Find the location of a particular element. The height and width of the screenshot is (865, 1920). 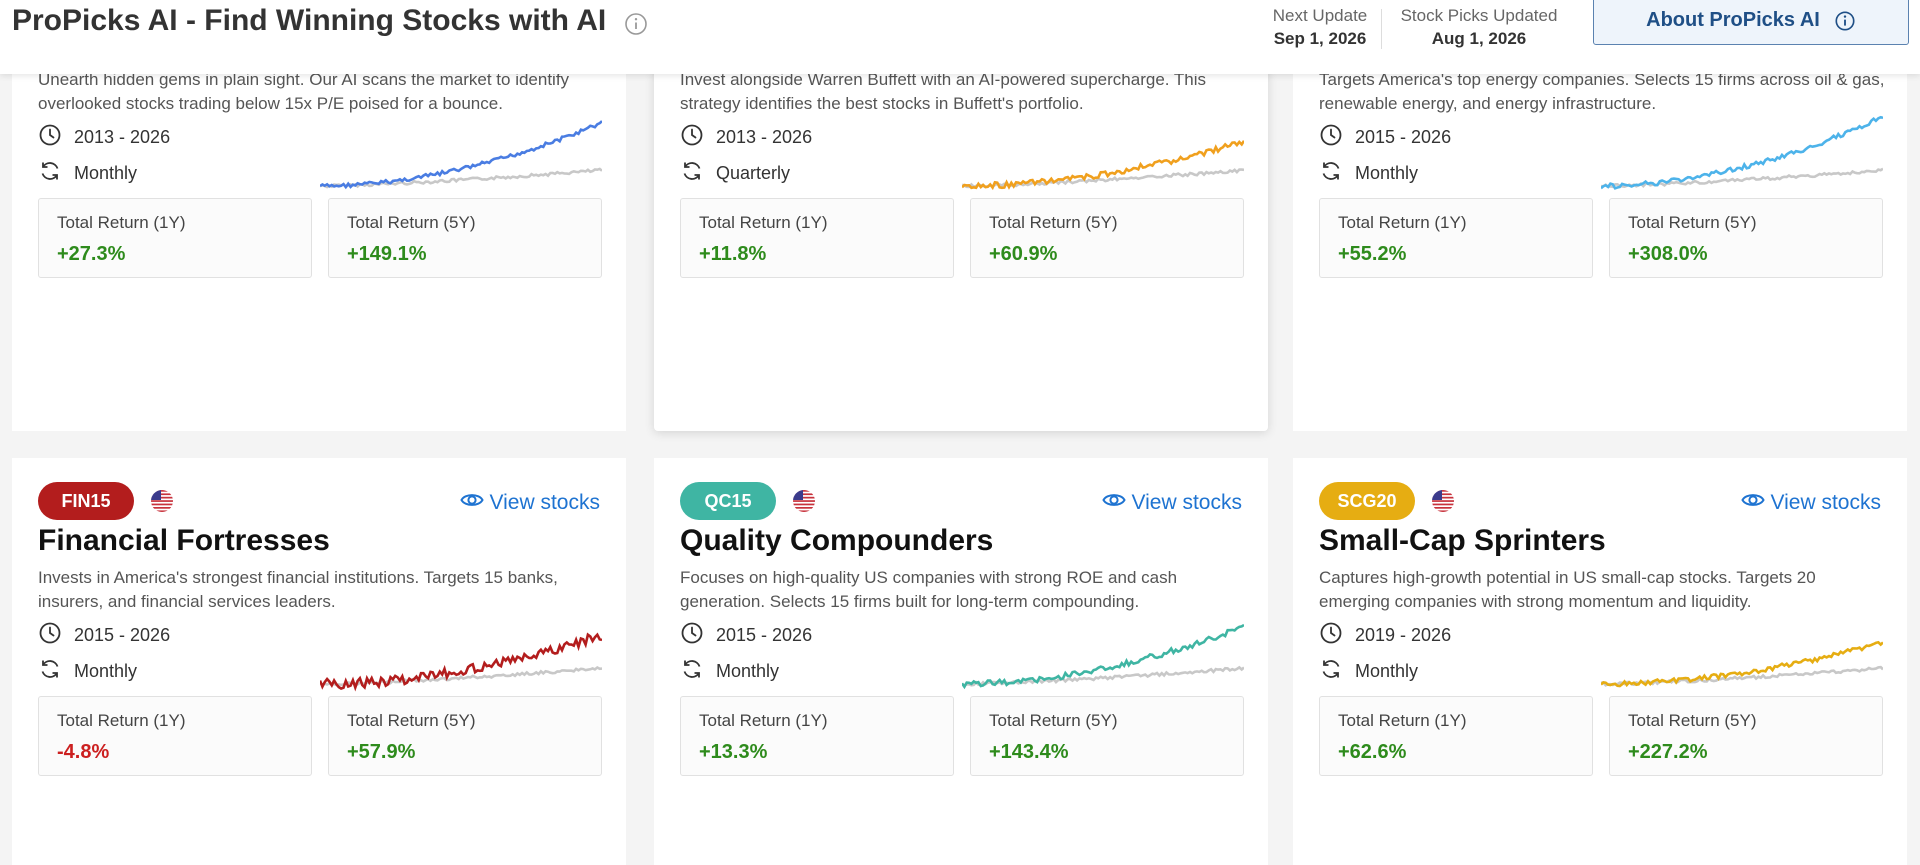

about-propicks-button: About ProPicks AI is located at coordinates (1751, 22).